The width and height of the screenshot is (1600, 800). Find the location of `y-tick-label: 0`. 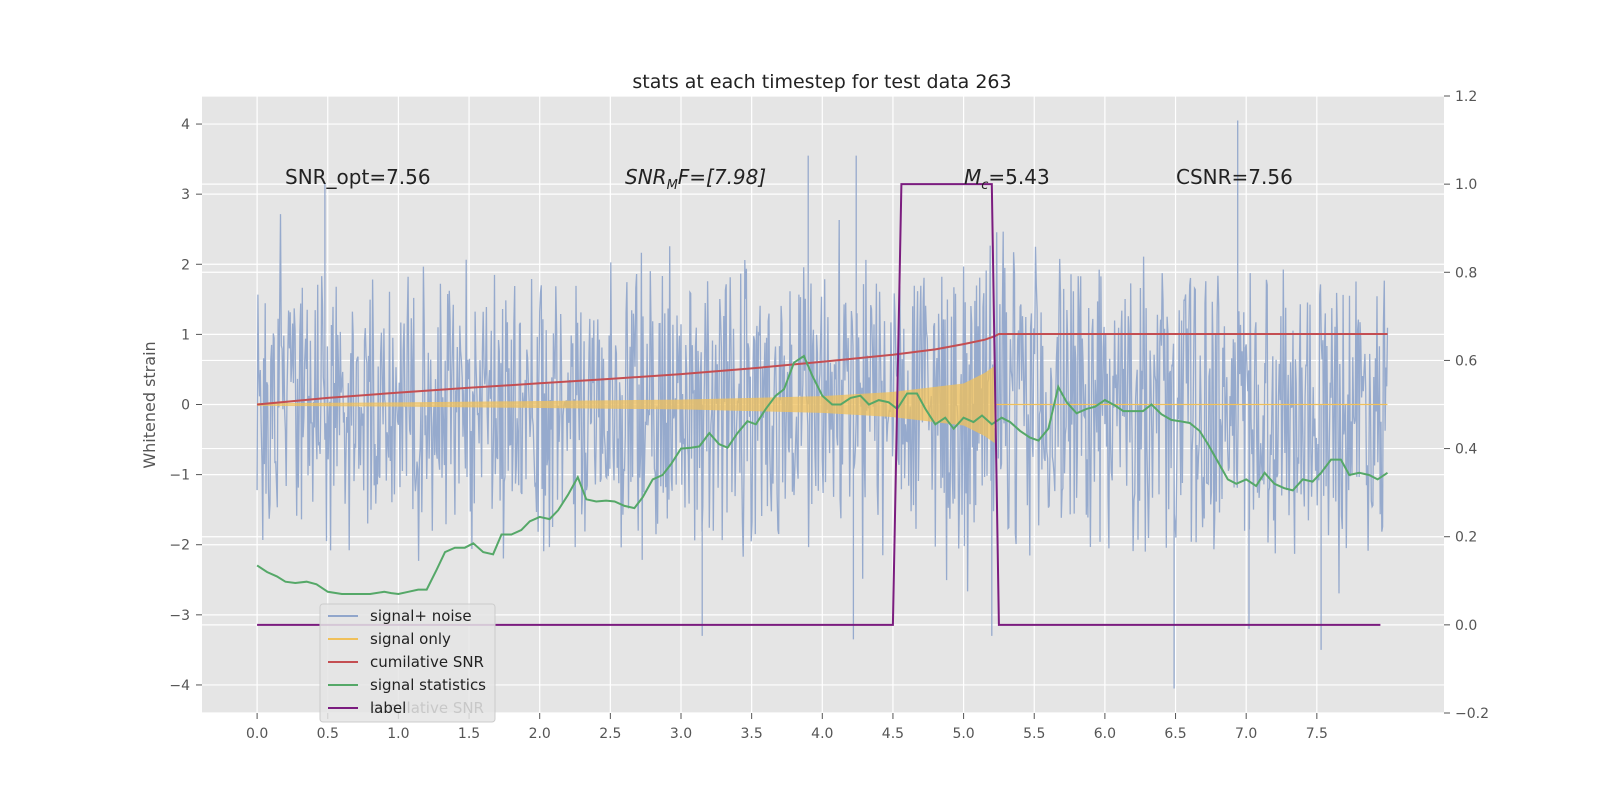

y-tick-label: 0 is located at coordinates (185, 406).